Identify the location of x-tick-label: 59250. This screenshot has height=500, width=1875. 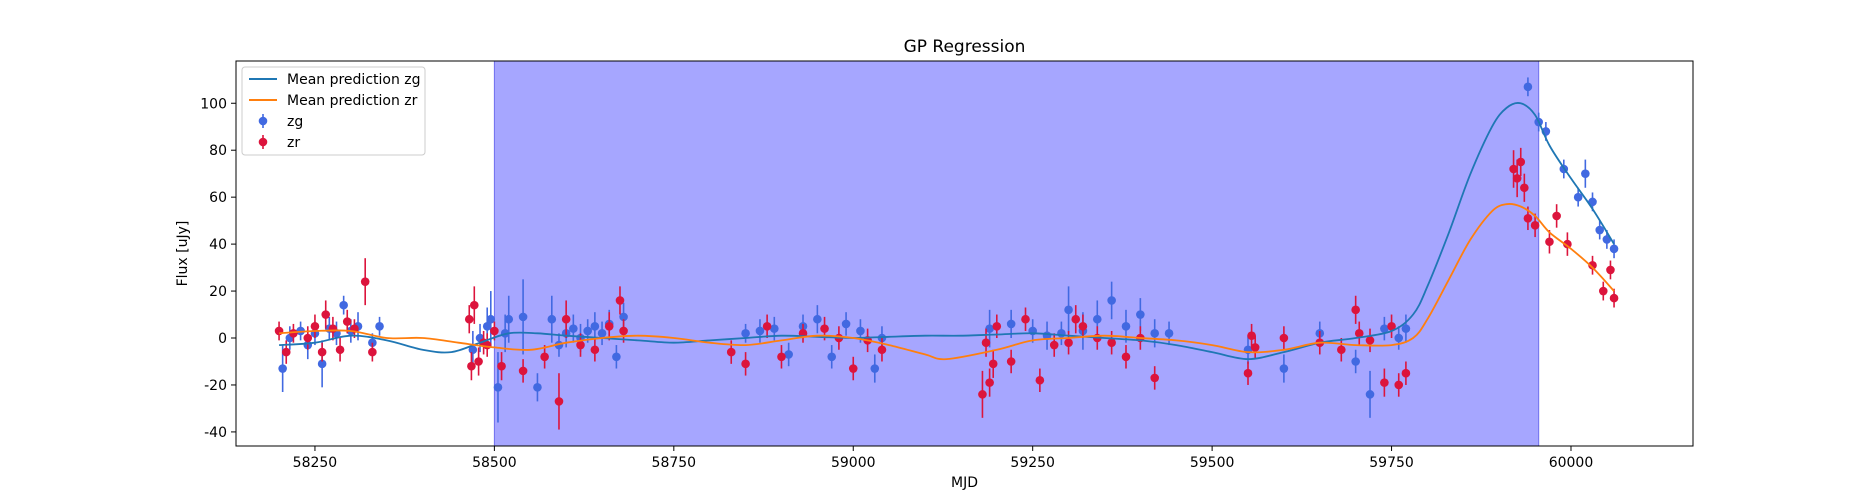
(1032, 463).